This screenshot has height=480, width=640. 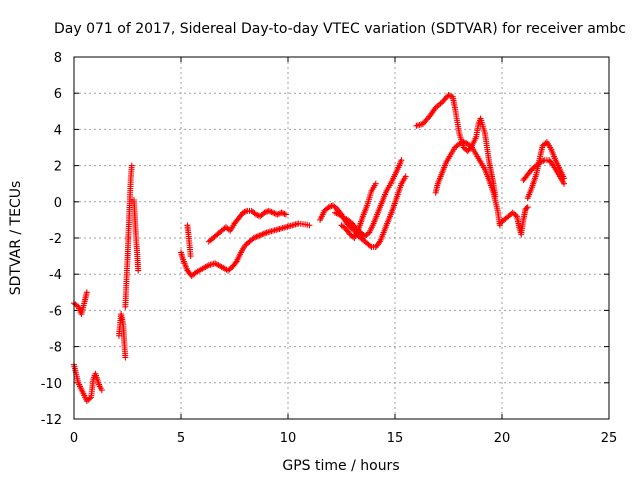 I want to click on y-tick-label: 8, so click(x=58, y=58).